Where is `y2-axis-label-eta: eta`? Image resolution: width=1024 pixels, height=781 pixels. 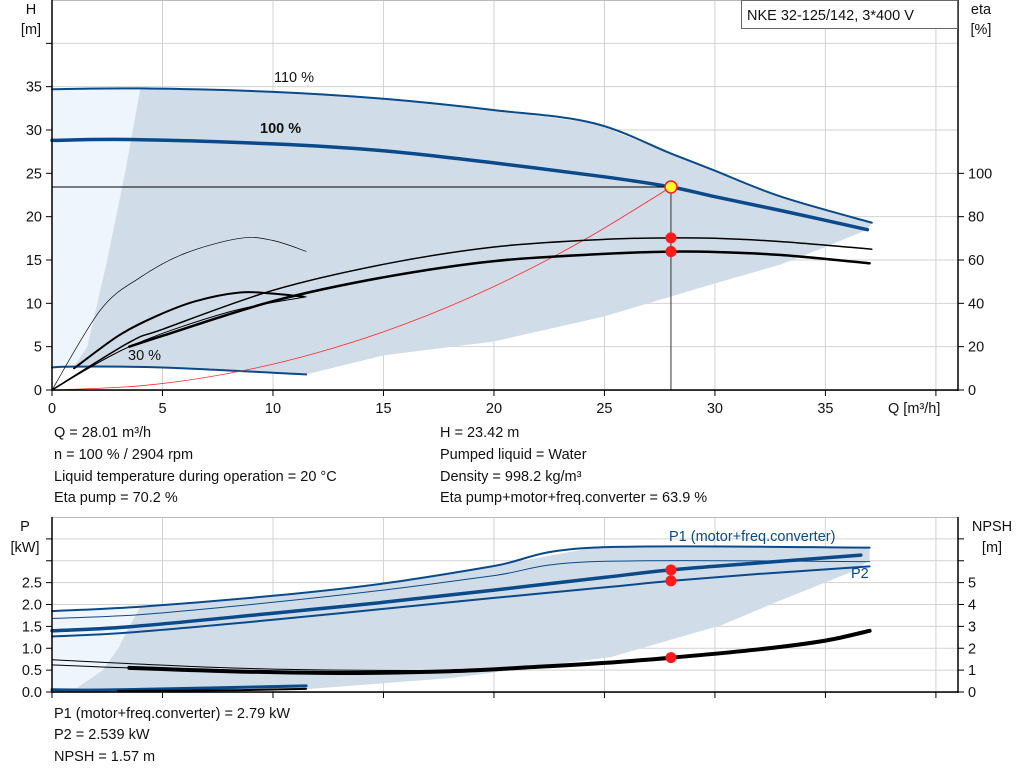 y2-axis-label-eta: eta is located at coordinates (981, 10).